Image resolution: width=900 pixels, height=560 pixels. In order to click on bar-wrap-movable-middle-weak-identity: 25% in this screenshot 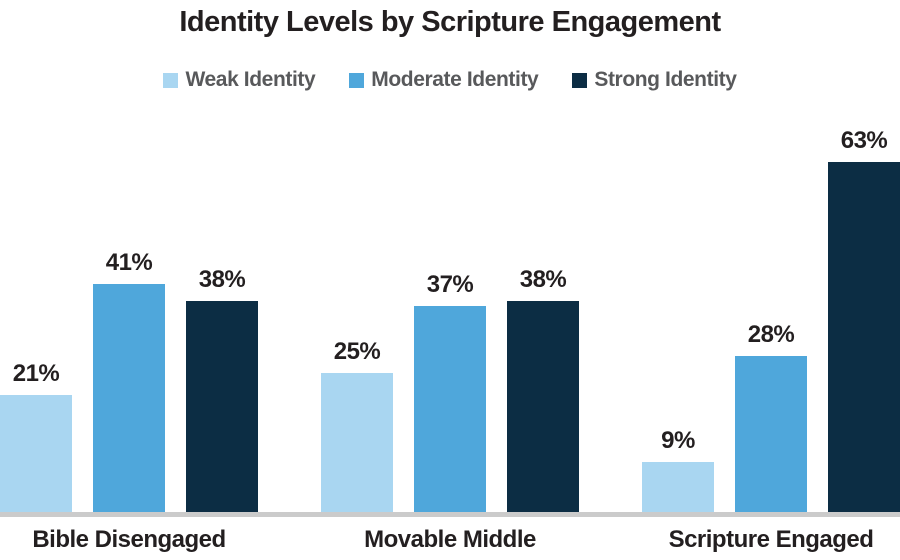, I will do `click(357, 425)`.